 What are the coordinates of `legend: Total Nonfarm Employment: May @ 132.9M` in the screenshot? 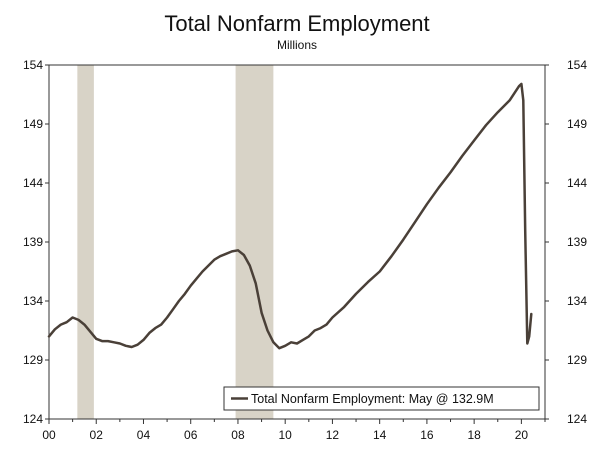 It's located at (381, 398).